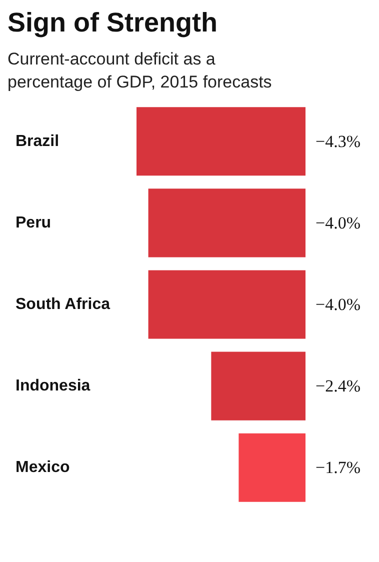 The width and height of the screenshot is (379, 562). I want to click on chart-subtitle: Current-account deficit as a percentage of GDP, 2015 forecasts, so click(140, 71).